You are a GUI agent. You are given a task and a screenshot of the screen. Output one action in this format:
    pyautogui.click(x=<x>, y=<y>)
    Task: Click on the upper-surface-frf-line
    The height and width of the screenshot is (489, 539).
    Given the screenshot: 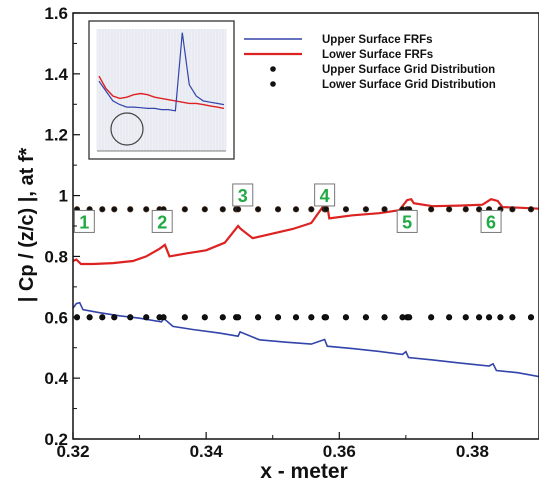 What is the action you would take?
    pyautogui.click(x=305, y=339)
    